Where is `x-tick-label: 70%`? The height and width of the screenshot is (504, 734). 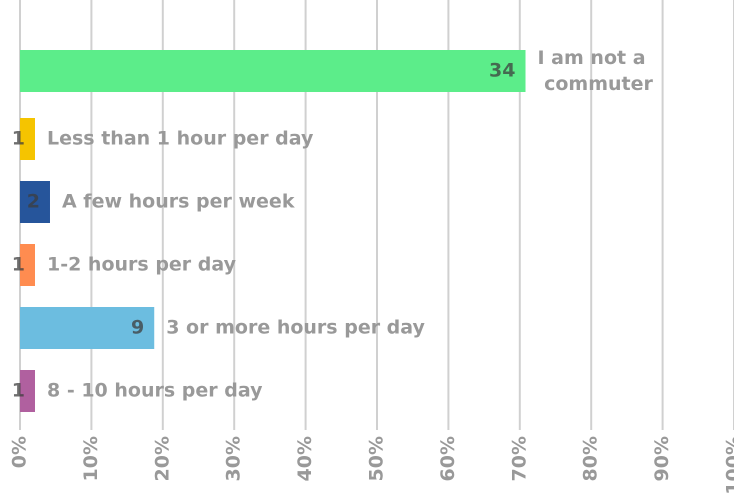 x-tick-label: 70% is located at coordinates (519, 458).